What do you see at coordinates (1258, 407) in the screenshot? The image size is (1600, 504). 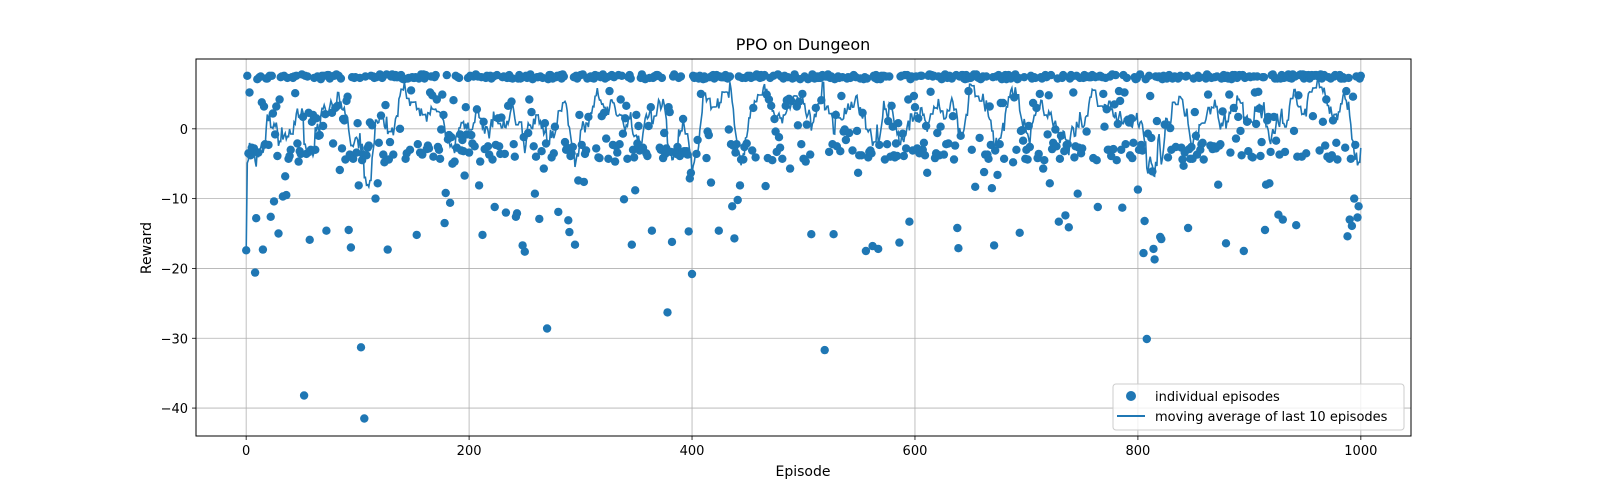 I see `legend-box` at bounding box center [1258, 407].